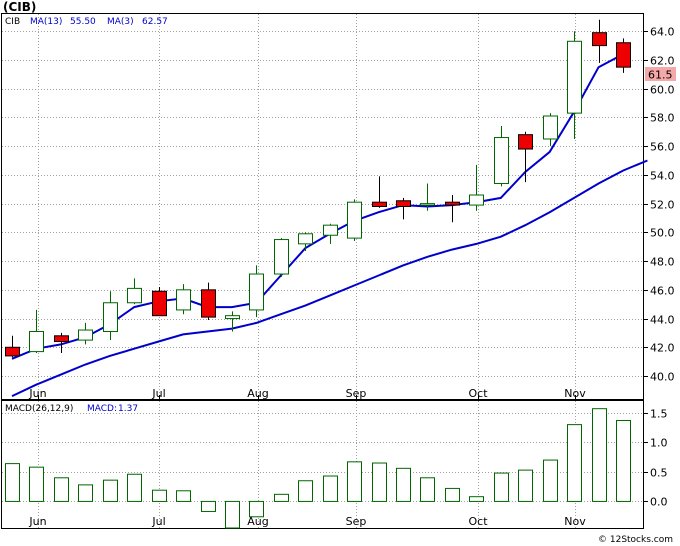 The width and height of the screenshot is (680, 546). Describe the element at coordinates (307, 393) in the screenshot. I see `price-month-labels: Jun Jul Aug Sep Oct Nov` at that location.